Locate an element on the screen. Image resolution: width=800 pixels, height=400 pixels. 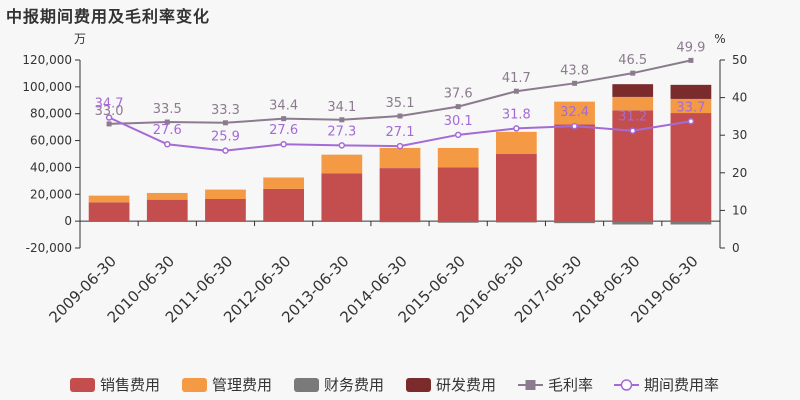
legend-swatch-销售费用 is located at coordinates (82, 385).